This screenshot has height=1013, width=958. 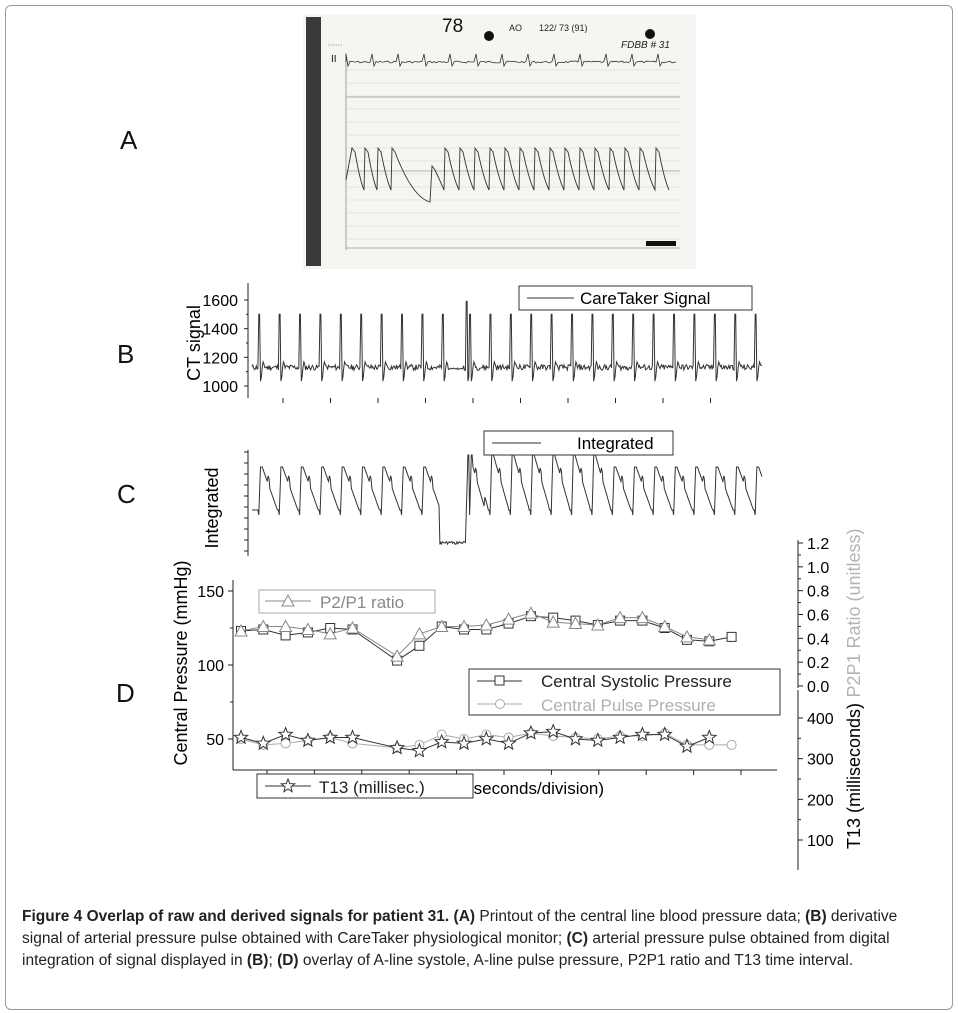 What do you see at coordinates (615, 443) in the screenshot?
I see `panel-c-legend-label: Integrated` at bounding box center [615, 443].